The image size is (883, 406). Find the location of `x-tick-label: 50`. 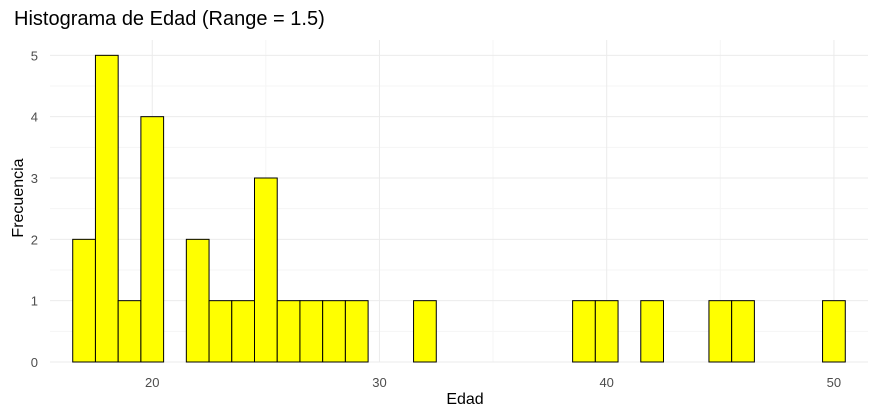

x-tick-label: 50 is located at coordinates (834, 382).